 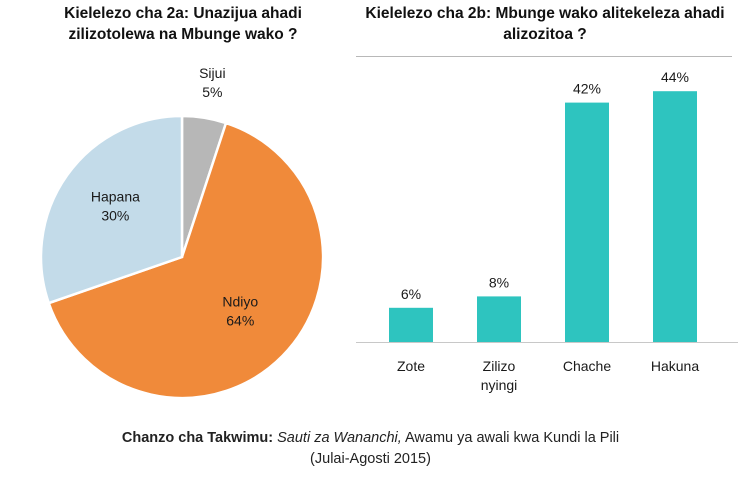 What do you see at coordinates (370, 459) in the screenshot?
I see `source-dates: (Julai-Agosti 2015)` at bounding box center [370, 459].